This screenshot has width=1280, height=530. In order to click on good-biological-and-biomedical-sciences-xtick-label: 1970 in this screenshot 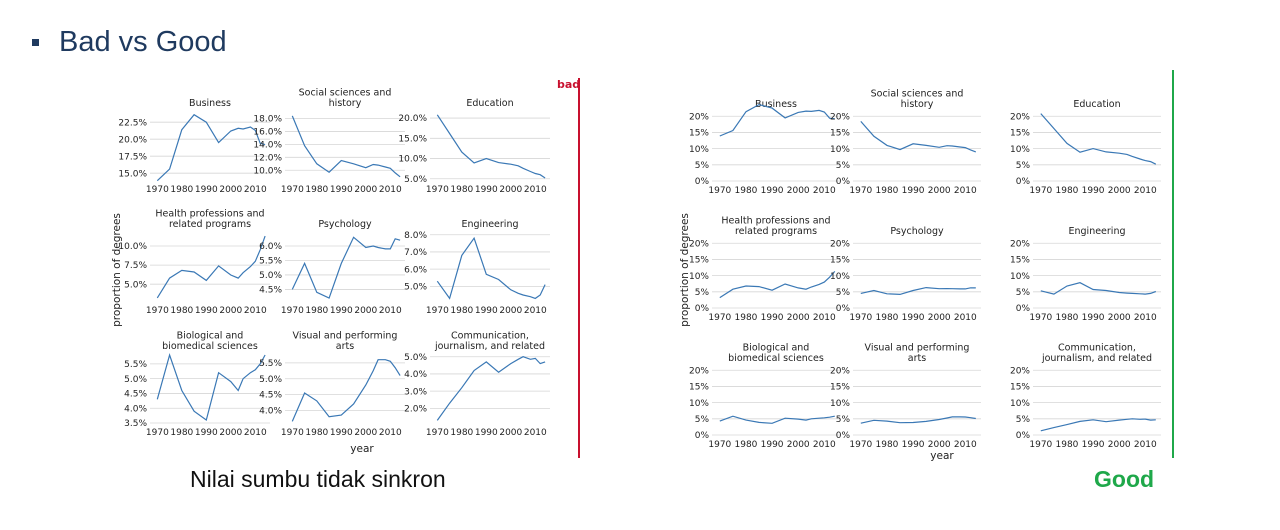, I will do `click(719, 445)`.